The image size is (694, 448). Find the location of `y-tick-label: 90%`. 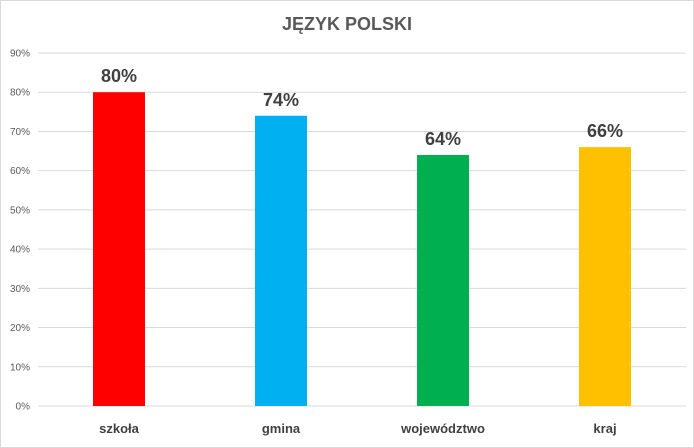

y-tick-label: 90% is located at coordinates (20, 54).